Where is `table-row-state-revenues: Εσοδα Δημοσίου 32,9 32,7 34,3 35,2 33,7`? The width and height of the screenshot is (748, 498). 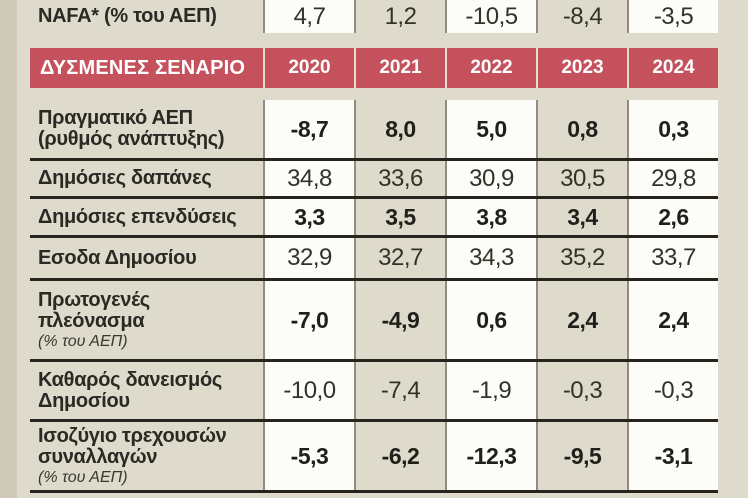 table-row-state-revenues: Εσοδα Δημοσίου 32,9 32,7 34,3 35,2 33,7 is located at coordinates (374, 259).